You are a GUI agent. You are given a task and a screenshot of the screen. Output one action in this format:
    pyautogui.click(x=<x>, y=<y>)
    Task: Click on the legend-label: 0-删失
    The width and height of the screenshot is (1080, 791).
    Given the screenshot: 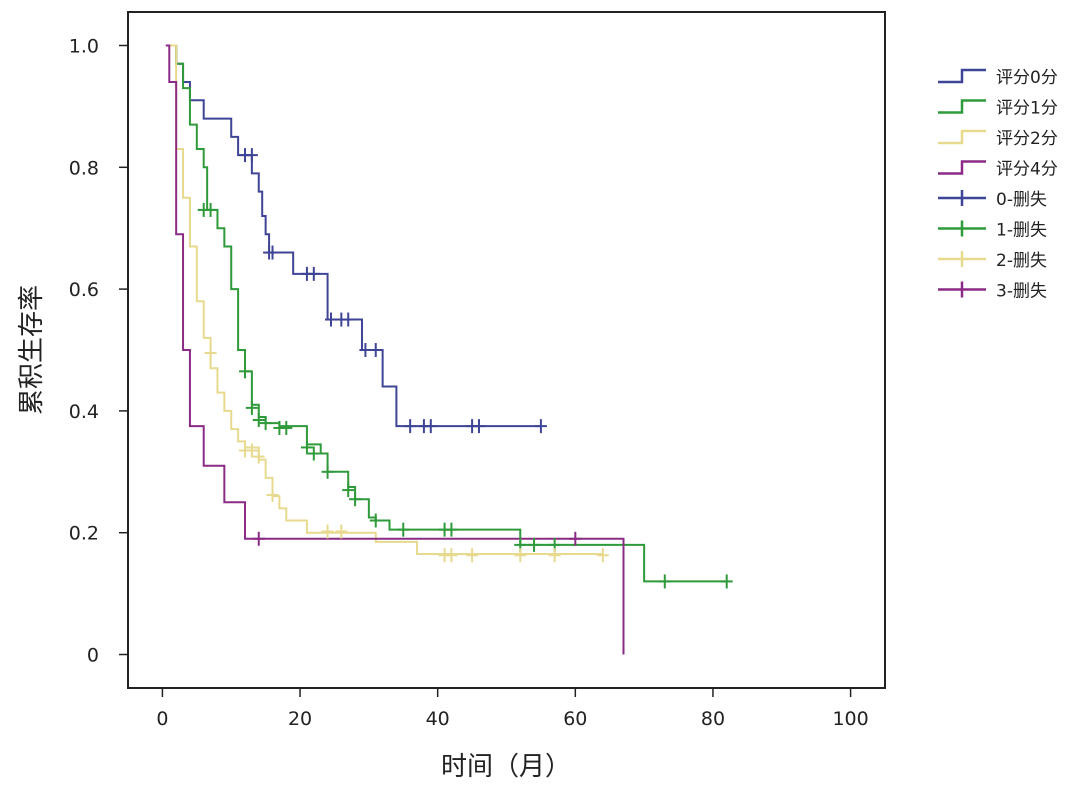 What is the action you would take?
    pyautogui.click(x=1021, y=200)
    